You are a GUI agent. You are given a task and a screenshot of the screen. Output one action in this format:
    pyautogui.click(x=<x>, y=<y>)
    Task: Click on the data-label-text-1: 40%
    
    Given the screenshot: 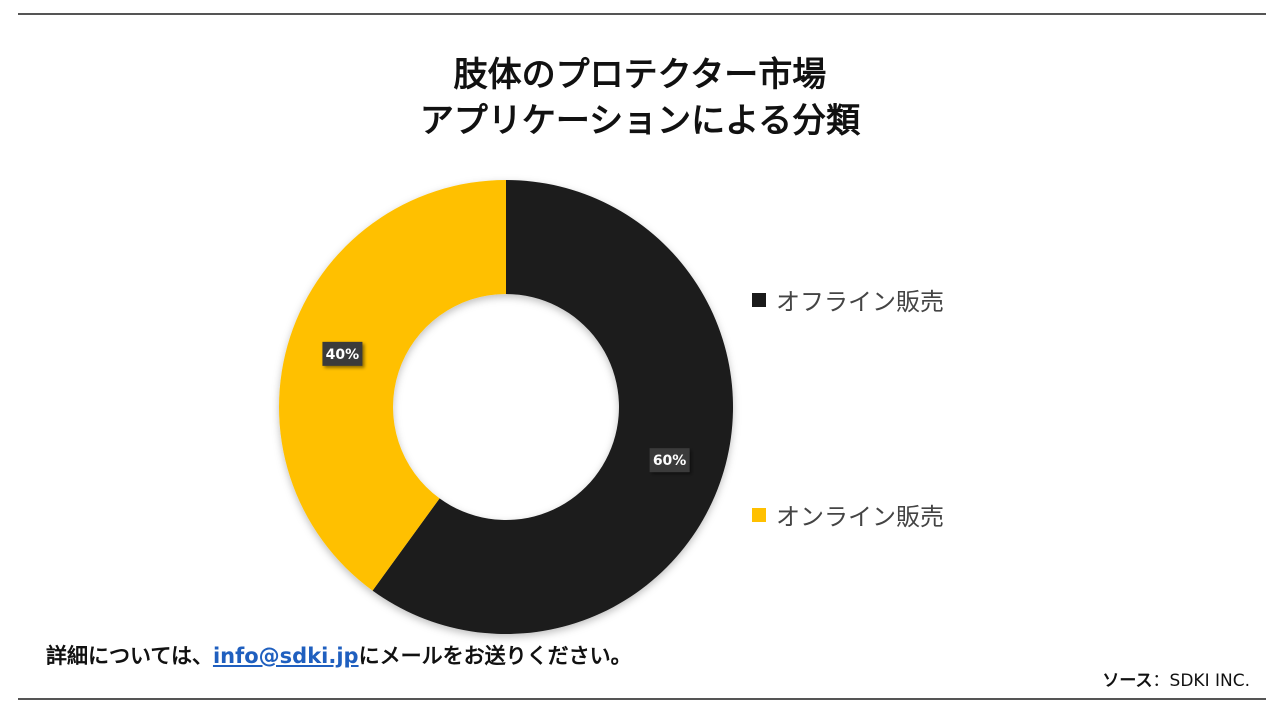 What is the action you would take?
    pyautogui.click(x=343, y=355)
    